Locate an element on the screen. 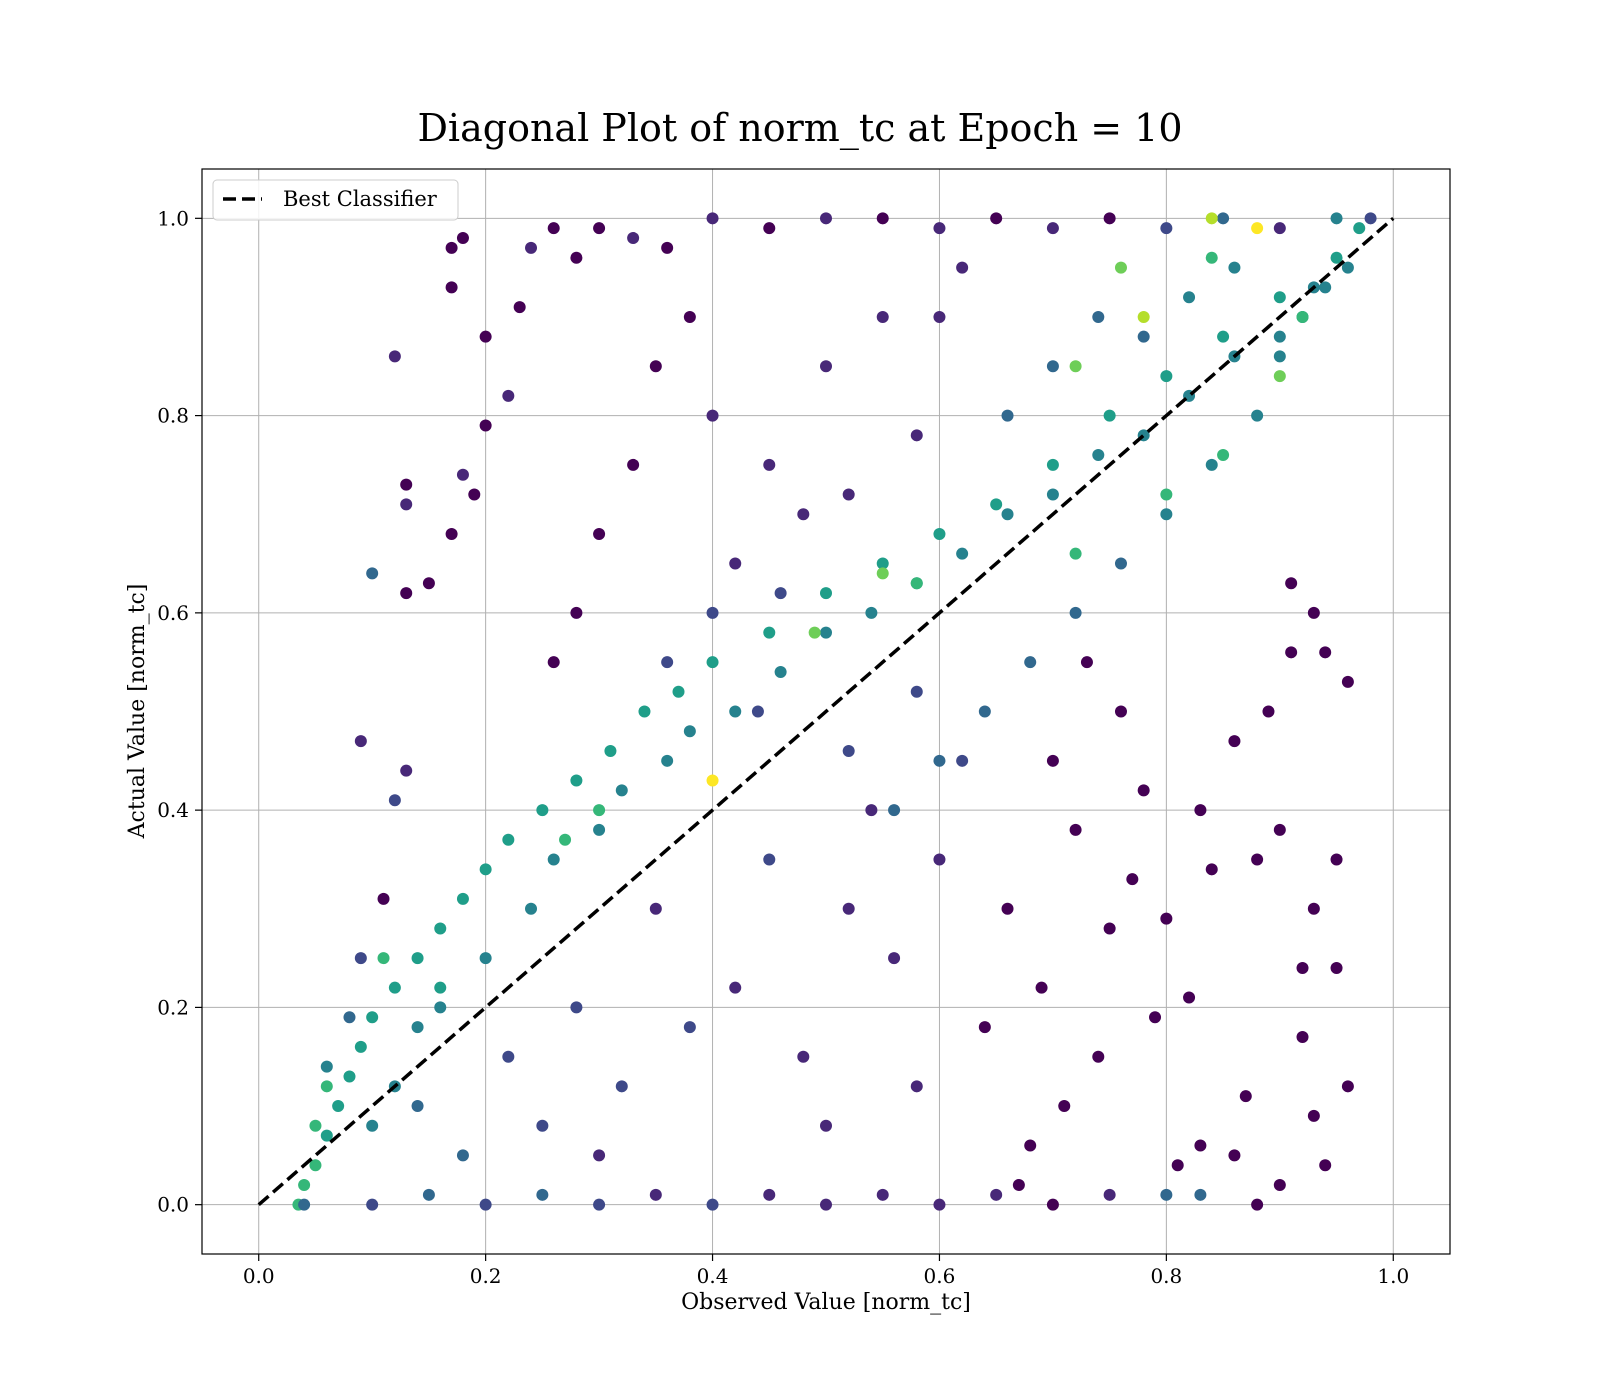 The width and height of the screenshot is (1600, 1400). x-tick-label: 1.0 is located at coordinates (1393, 1276).